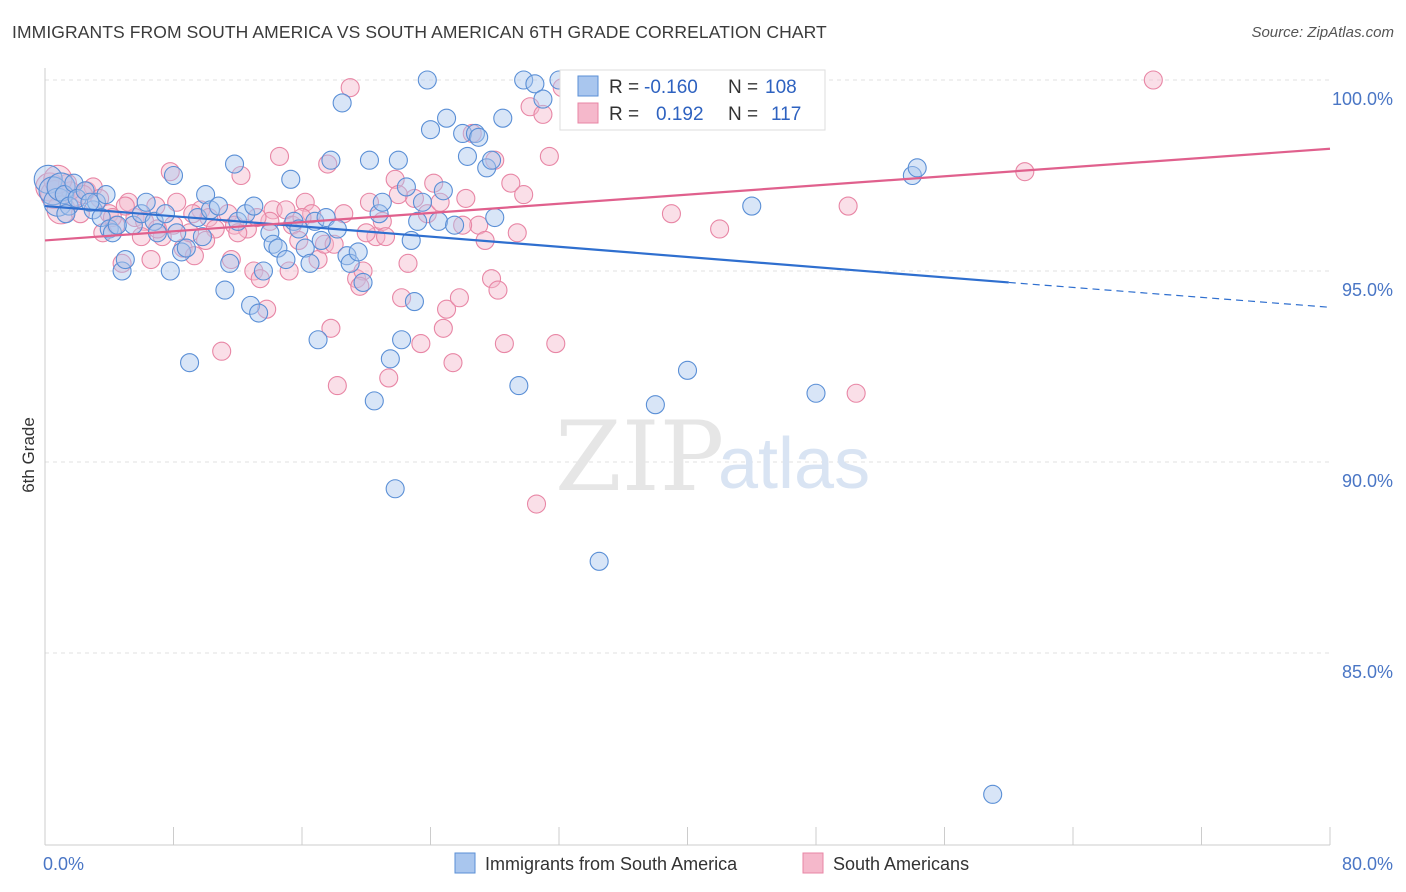  I want to click on legend-r-label-2: R =, so click(624, 114).